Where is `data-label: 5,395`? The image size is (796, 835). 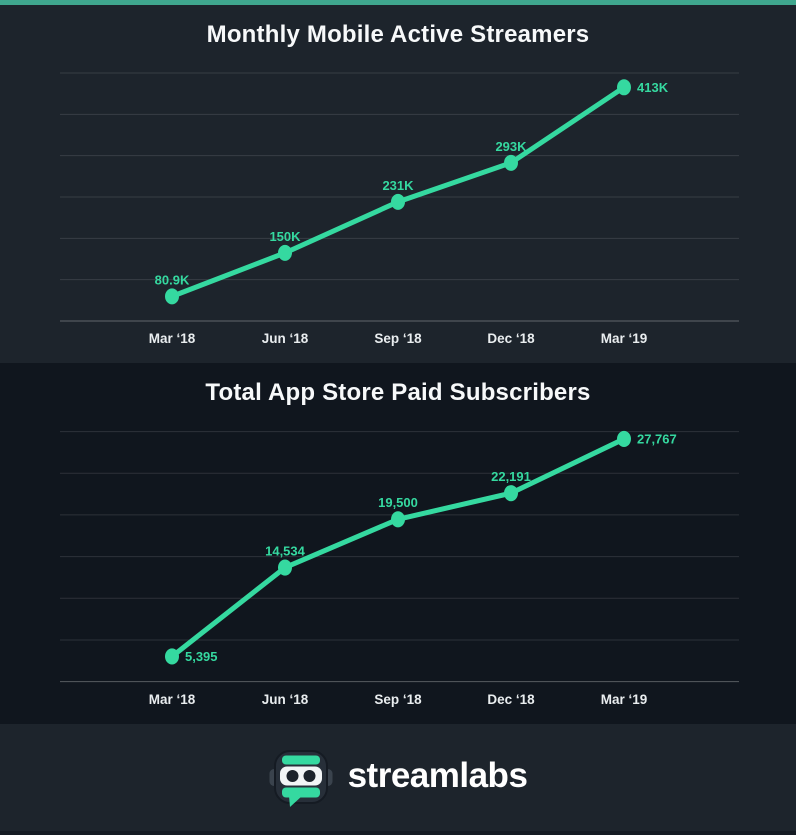
data-label: 5,395 is located at coordinates (201, 656).